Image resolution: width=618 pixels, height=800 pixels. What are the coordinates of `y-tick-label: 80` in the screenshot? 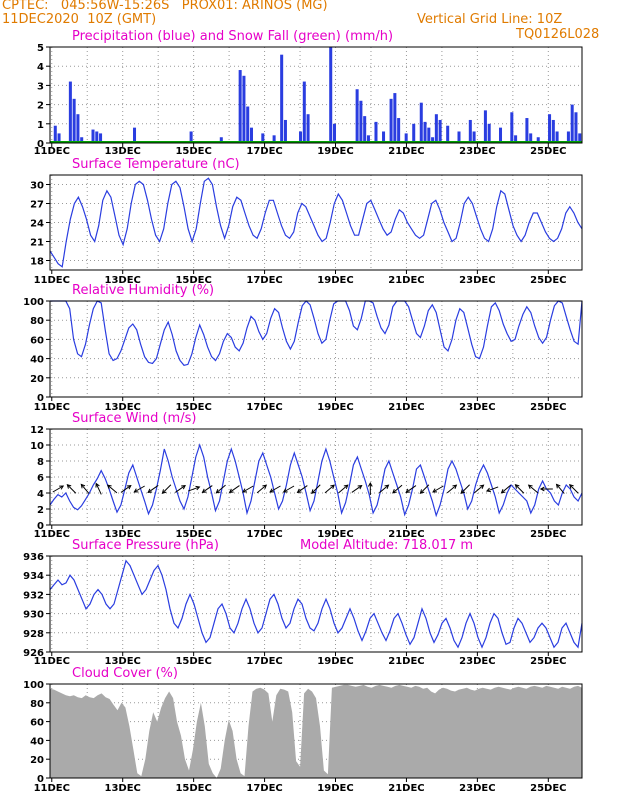 It's located at (37, 321).